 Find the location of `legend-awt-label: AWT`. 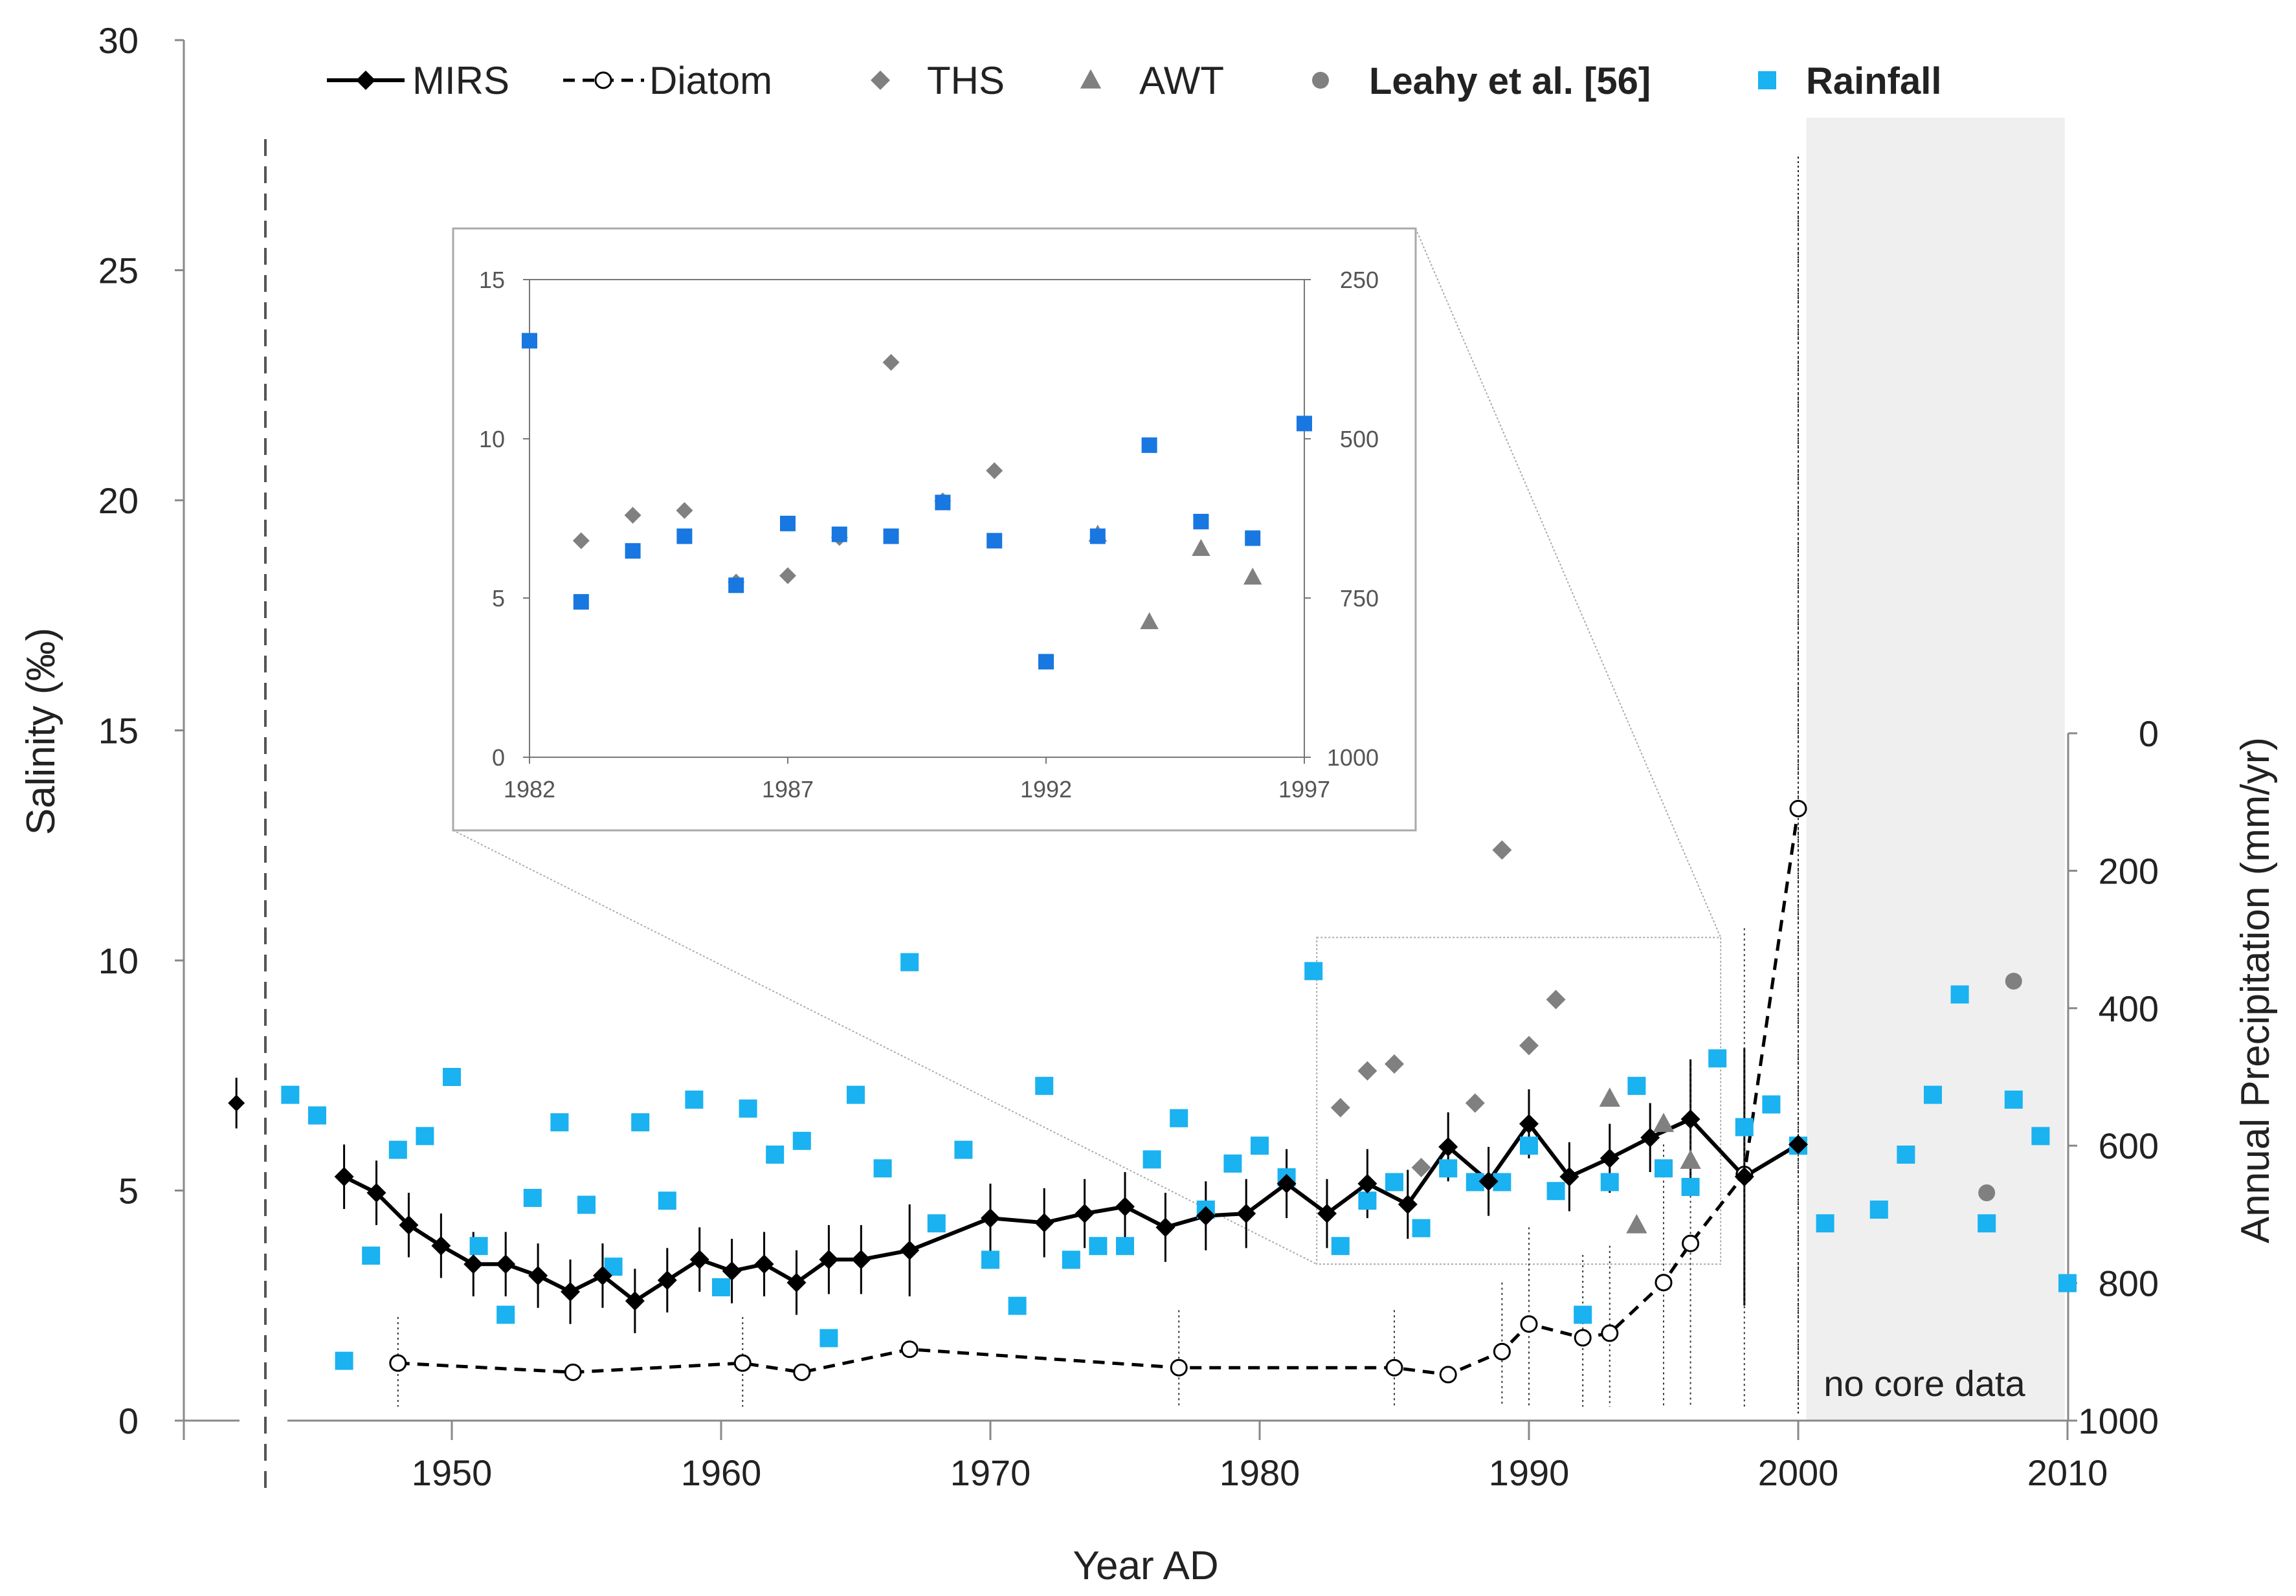

legend-awt-label: AWT is located at coordinates (1182, 80).